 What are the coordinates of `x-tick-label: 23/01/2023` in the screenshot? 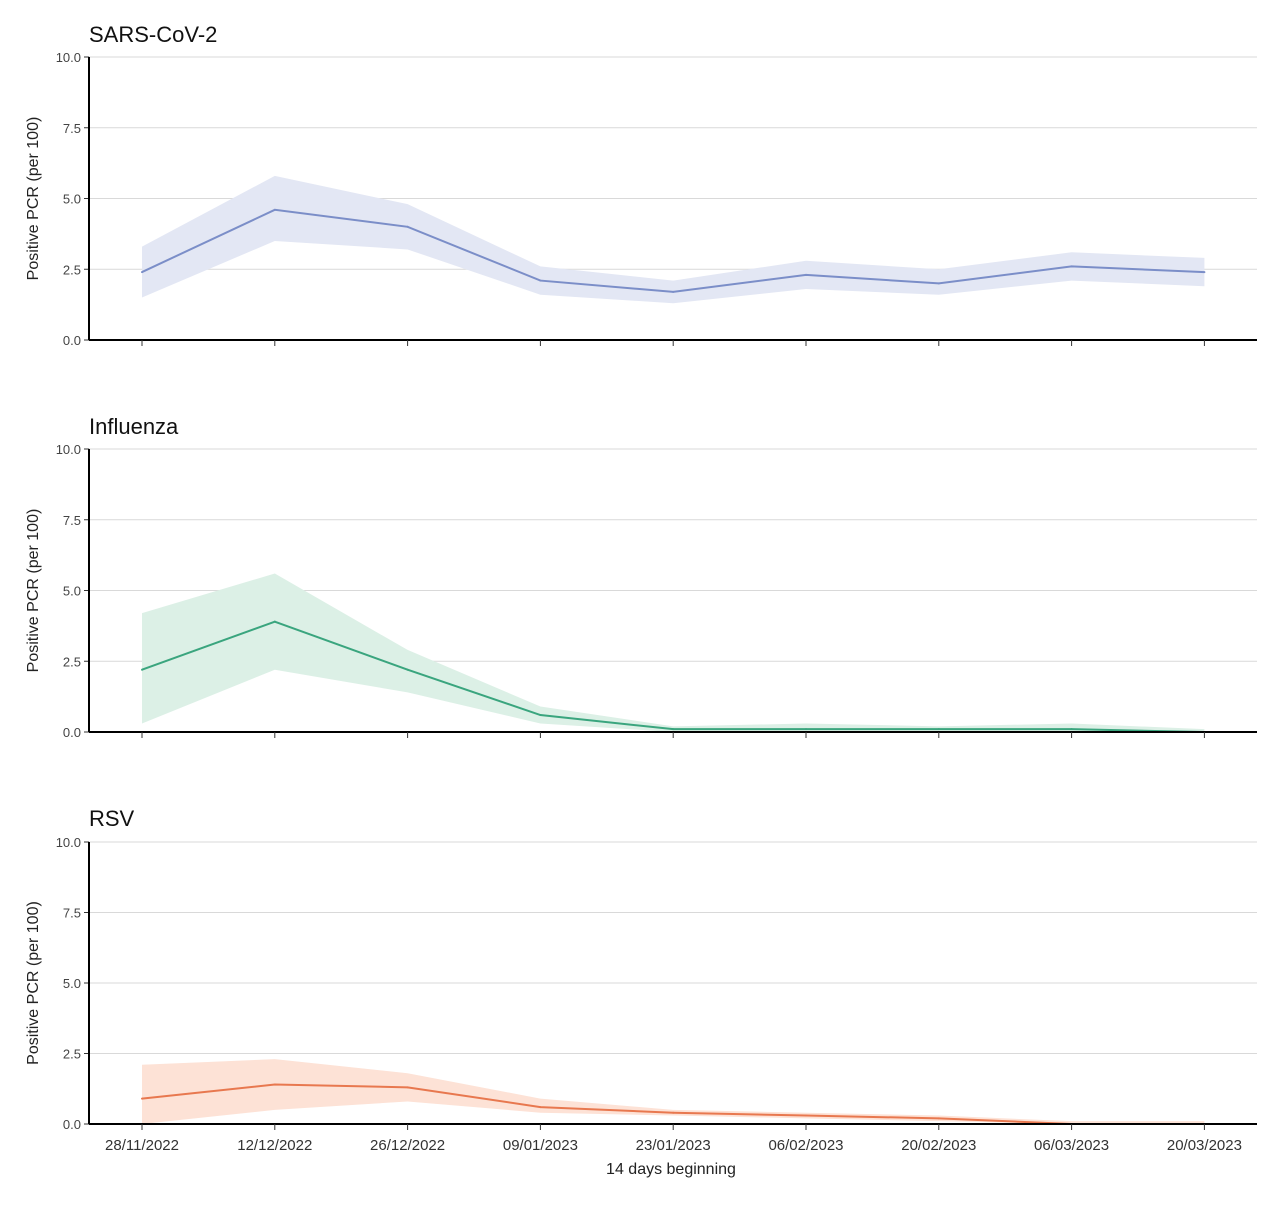 It's located at (673, 1145).